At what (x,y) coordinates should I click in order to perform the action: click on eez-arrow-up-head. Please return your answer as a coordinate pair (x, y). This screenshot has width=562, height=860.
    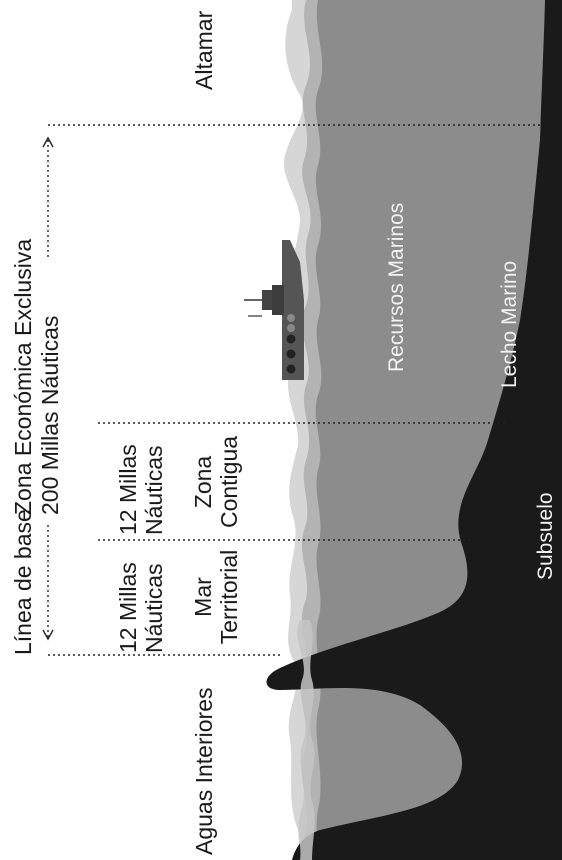
    Looking at the image, I should click on (48, 142).